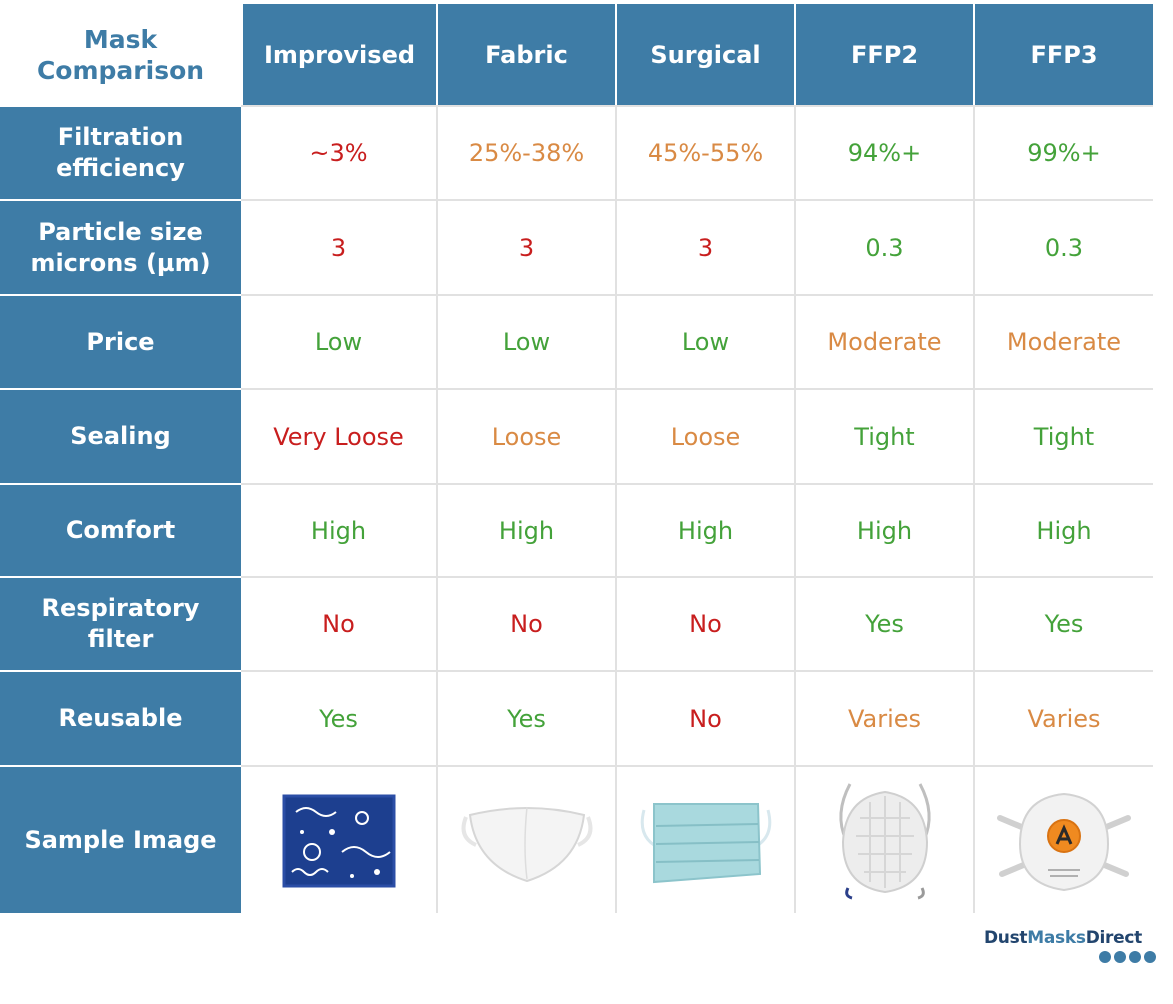 The image size is (1173, 1004). What do you see at coordinates (884, 841) in the screenshot?
I see `ffp2-mask-icon` at bounding box center [884, 841].